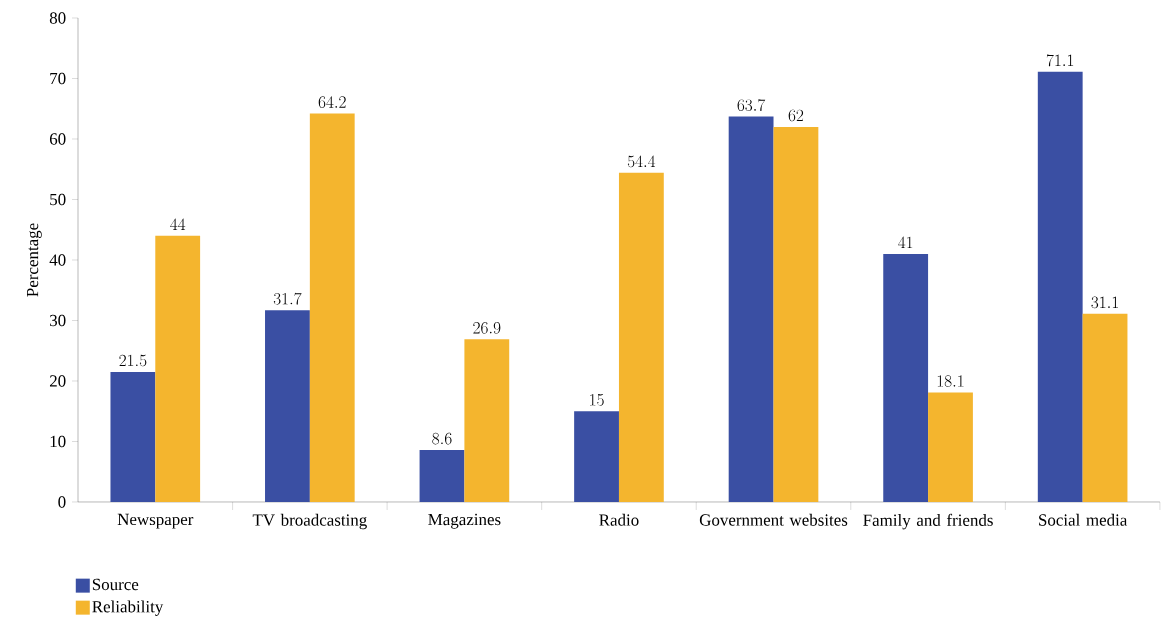  Describe the element at coordinates (773, 519) in the screenshot. I see `x-tick-label: Government websites` at that location.